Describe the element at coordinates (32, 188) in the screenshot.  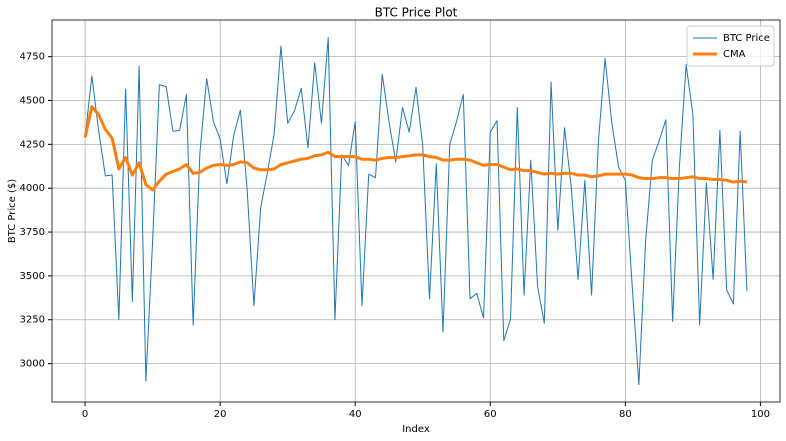
I see `y-tick-label: 4000` at that location.